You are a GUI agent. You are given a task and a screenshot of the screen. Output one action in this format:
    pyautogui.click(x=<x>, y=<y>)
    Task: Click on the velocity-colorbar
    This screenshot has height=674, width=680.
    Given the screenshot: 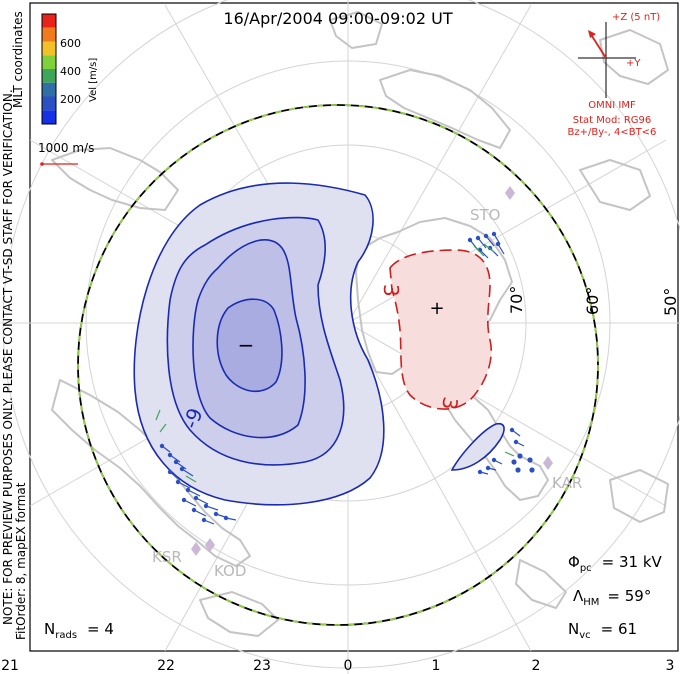 What is the action you would take?
    pyautogui.click(x=49, y=69)
    